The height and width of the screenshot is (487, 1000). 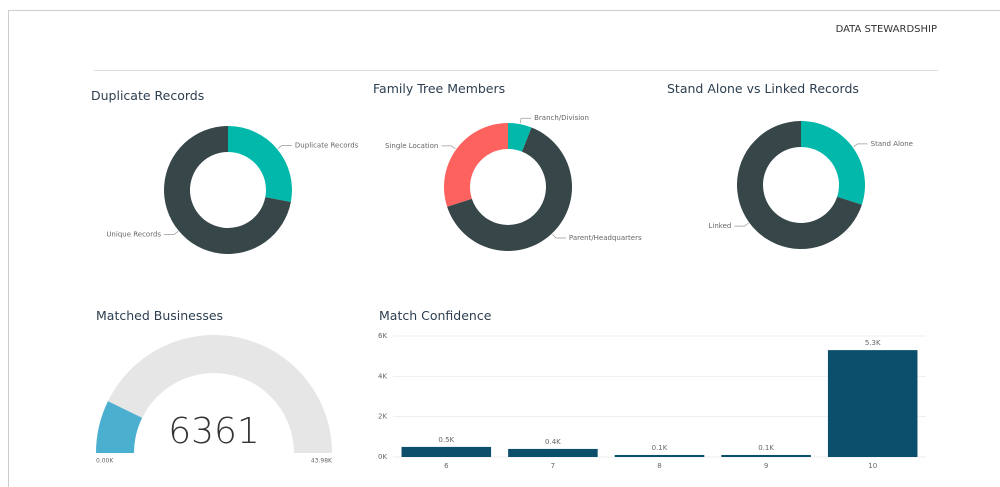 I want to click on gauge-tick-label: 43.98K, so click(x=322, y=461).